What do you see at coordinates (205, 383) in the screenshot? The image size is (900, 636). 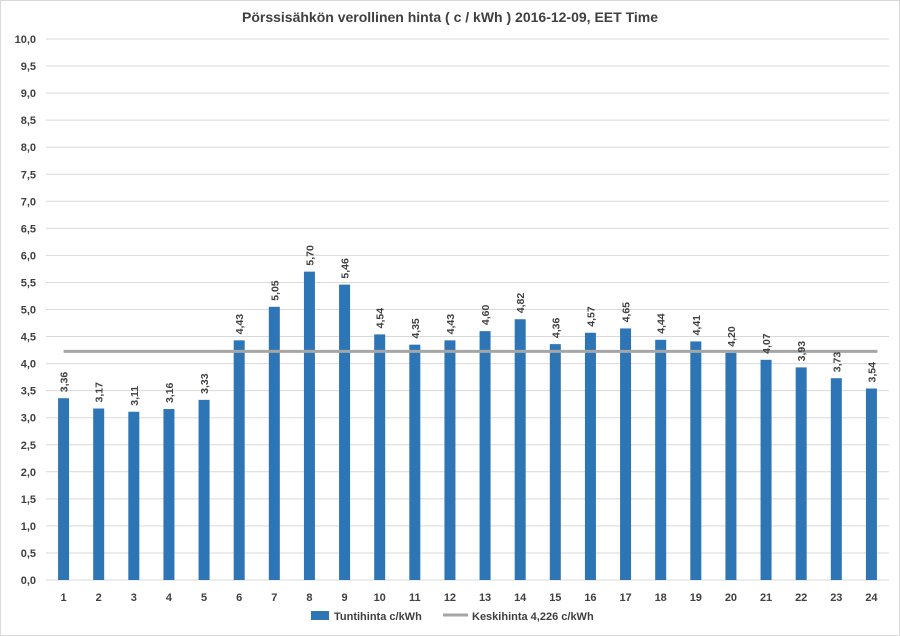 I see `data-label: 3,33` at bounding box center [205, 383].